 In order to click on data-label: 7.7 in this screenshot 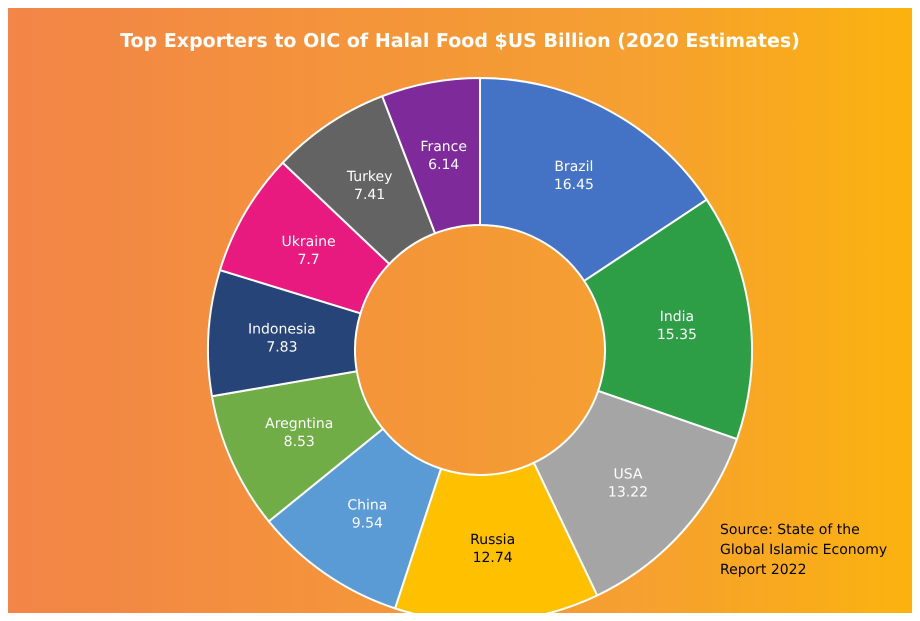, I will do `click(308, 260)`.